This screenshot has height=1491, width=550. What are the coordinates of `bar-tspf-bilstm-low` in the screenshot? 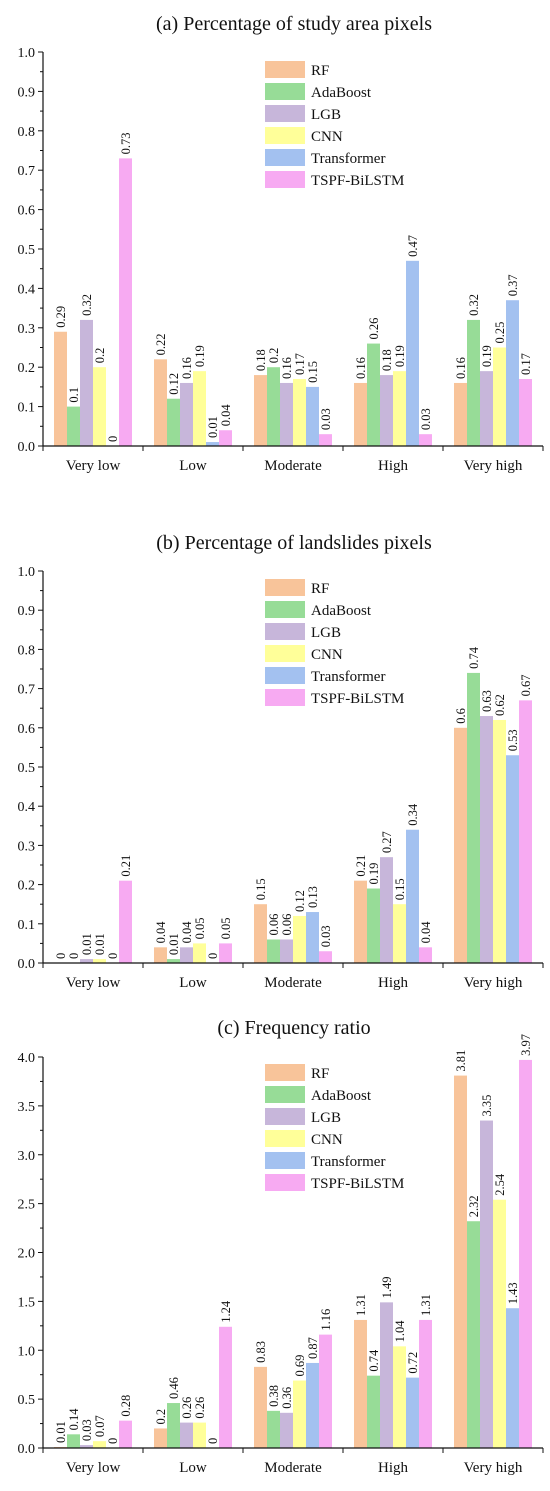 It's located at (225, 953).